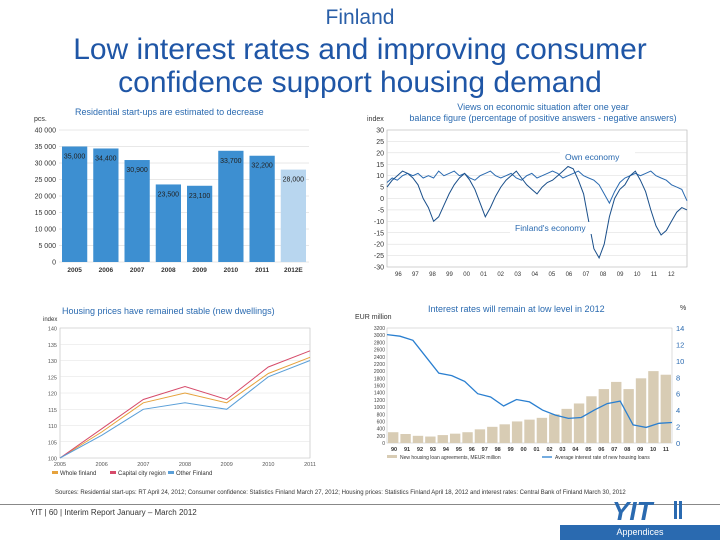 This screenshot has height=540, width=720. What do you see at coordinates (680, 344) in the screenshot?
I see `y-right-tick-label: 12` at bounding box center [680, 344].